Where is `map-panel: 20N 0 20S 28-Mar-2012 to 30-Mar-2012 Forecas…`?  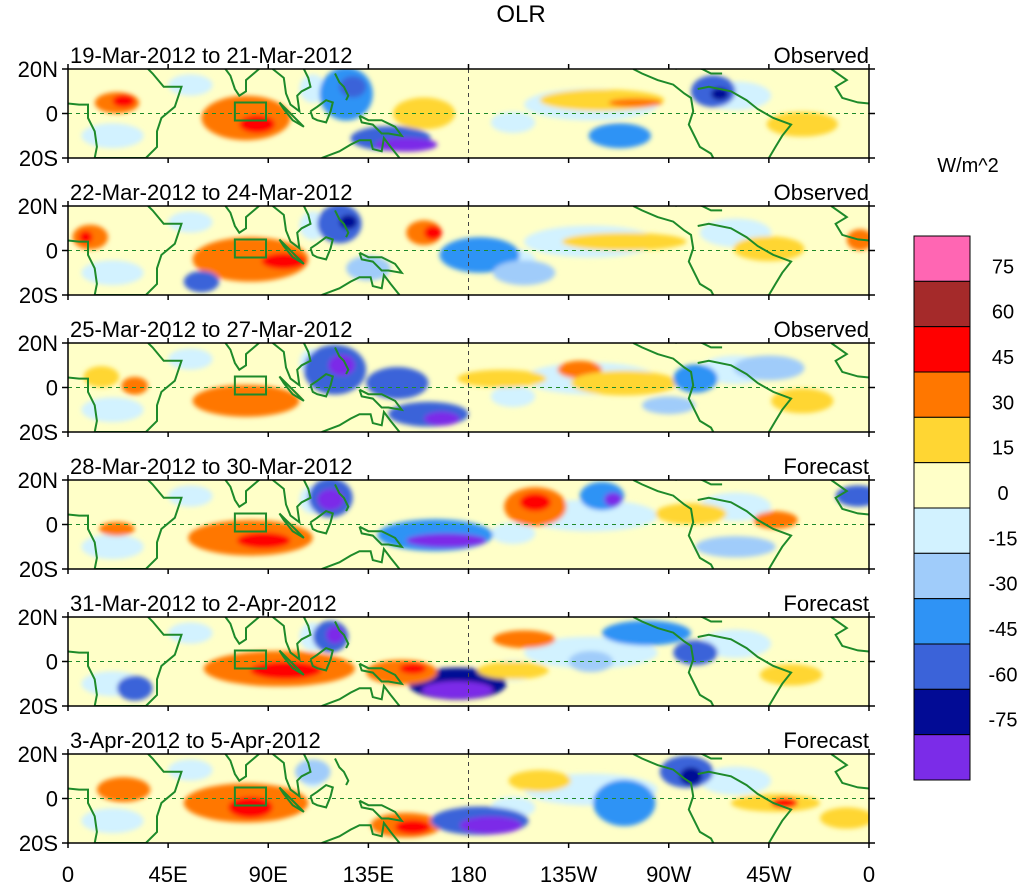 map-panel: 20N 0 20S 28-Mar-2012 to 30-Mar-2012 Forecas… is located at coordinates (446, 518).